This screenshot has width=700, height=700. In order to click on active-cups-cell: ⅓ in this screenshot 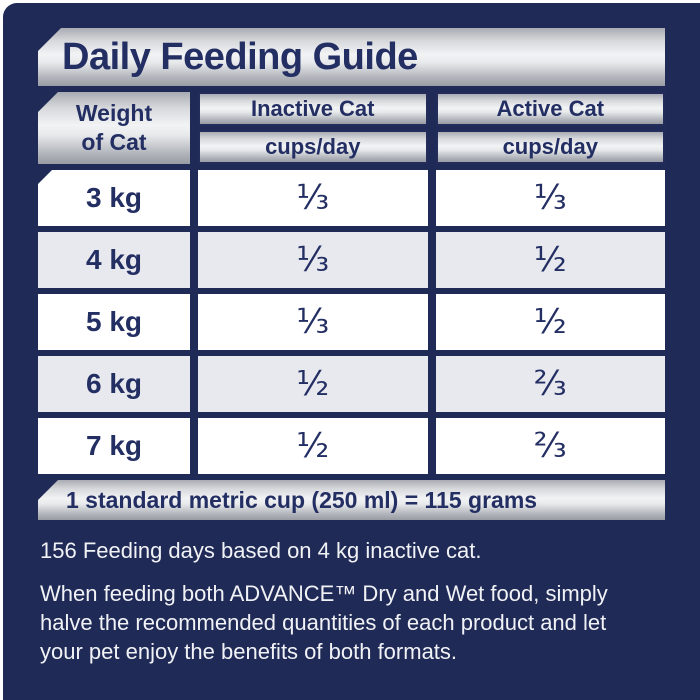, I will do `click(550, 198)`.